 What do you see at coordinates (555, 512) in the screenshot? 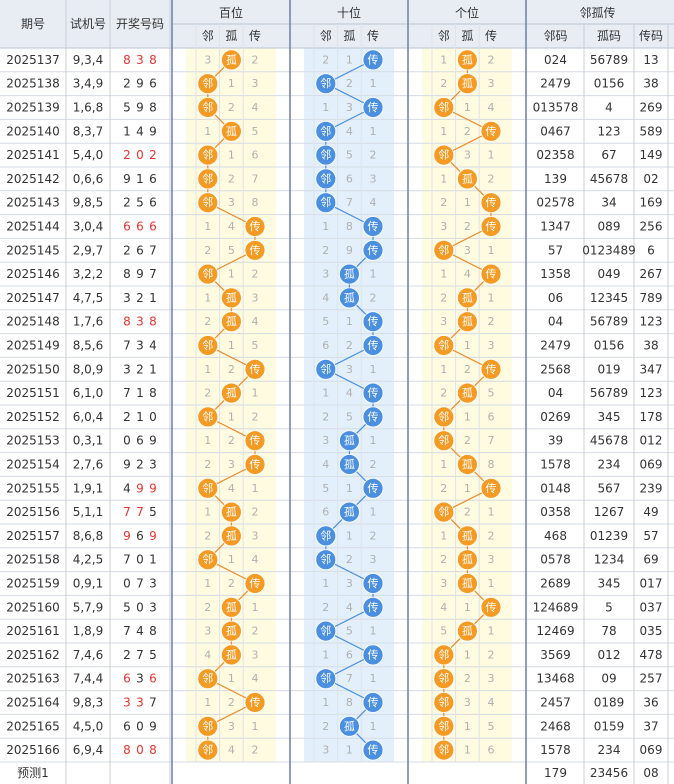
I see `code-cell: 0358` at bounding box center [555, 512].